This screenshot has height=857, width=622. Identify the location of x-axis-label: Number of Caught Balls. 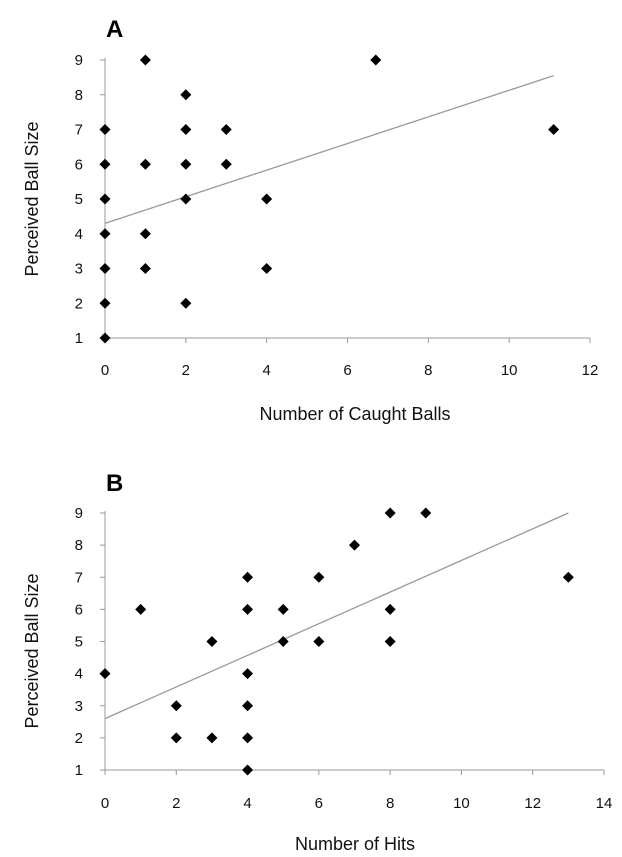
(354, 414).